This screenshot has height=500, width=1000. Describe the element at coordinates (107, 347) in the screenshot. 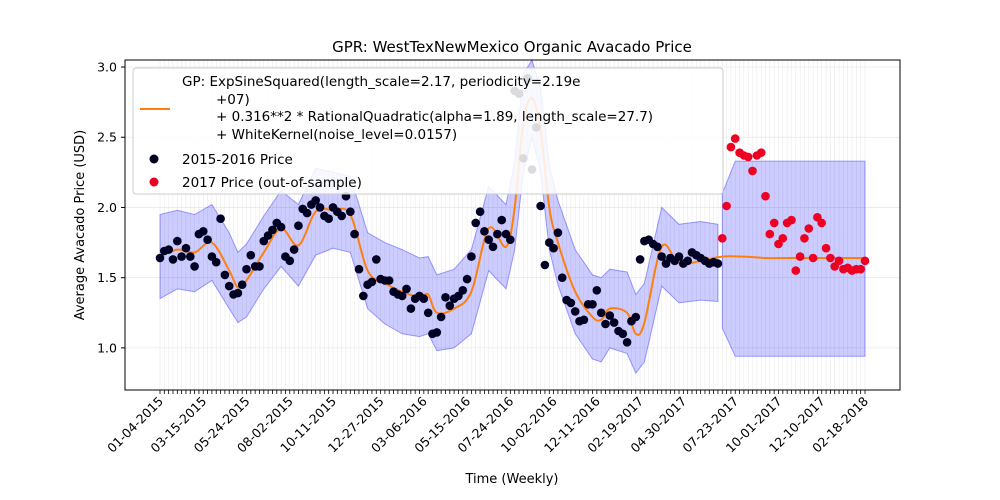

I see `y-tick-label: 1.0` at that location.